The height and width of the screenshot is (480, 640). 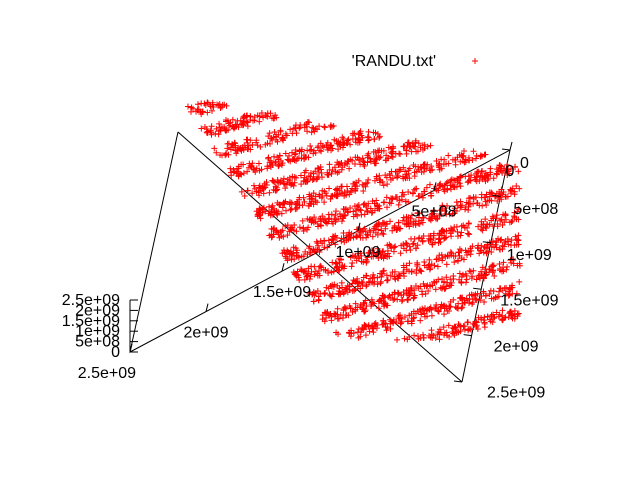 I want to click on x-tick-mark, so click(x=359, y=226).